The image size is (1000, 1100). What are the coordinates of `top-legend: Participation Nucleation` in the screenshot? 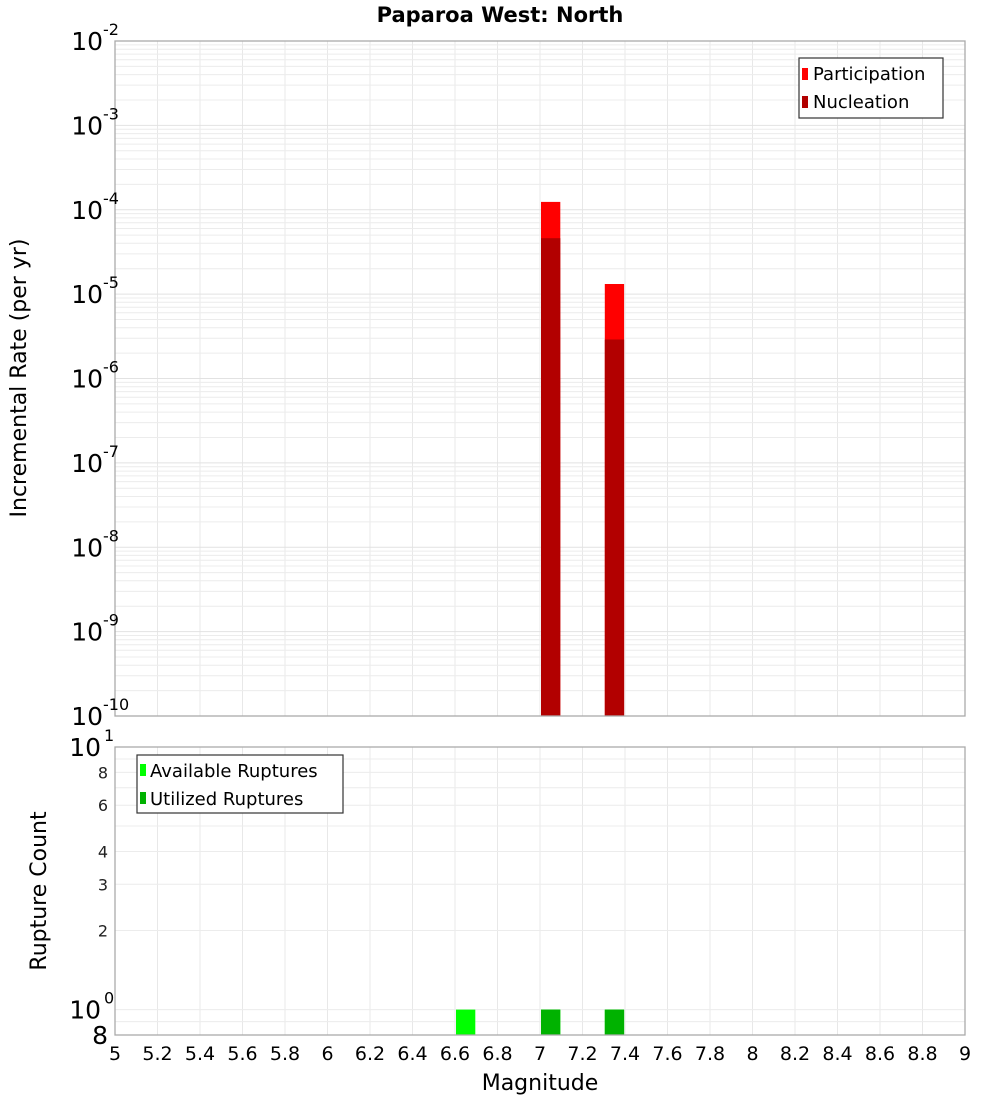 It's located at (871, 88).